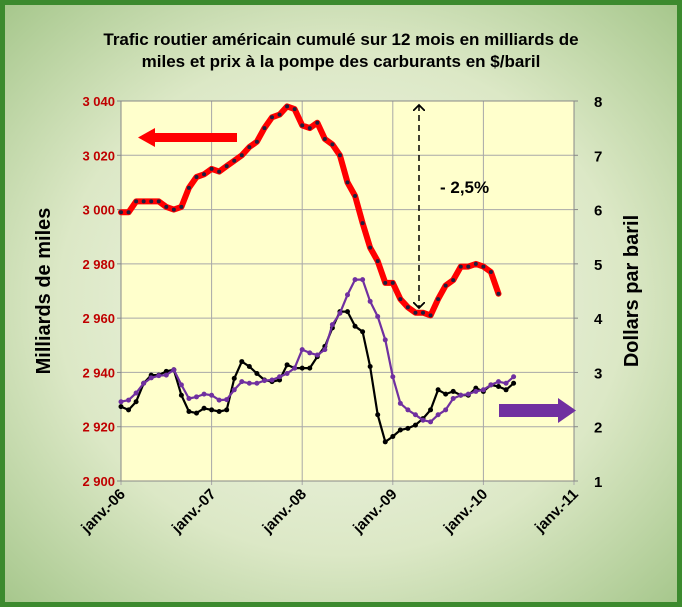 Image resolution: width=682 pixels, height=607 pixels. I want to click on left-tick-label: 3 020, so click(98, 155).